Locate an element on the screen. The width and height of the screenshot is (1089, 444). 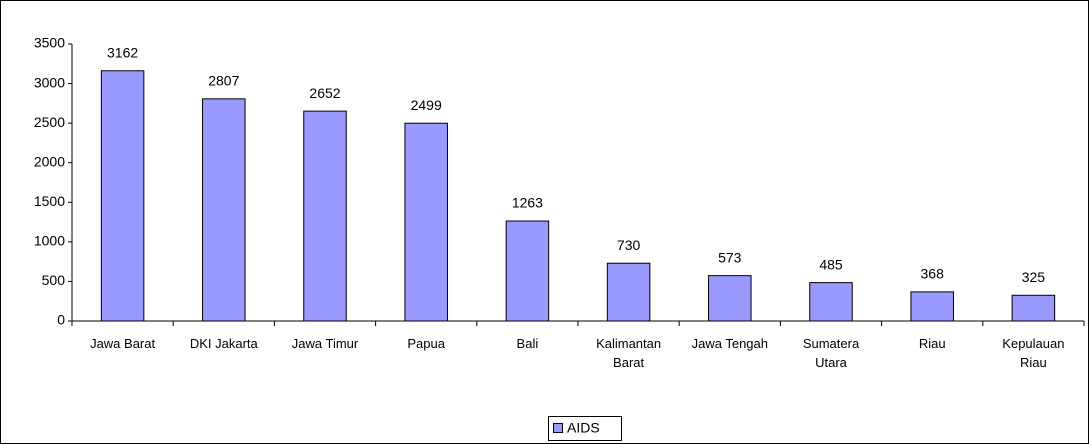
y-tick-label: 1500 is located at coordinates (49, 201).